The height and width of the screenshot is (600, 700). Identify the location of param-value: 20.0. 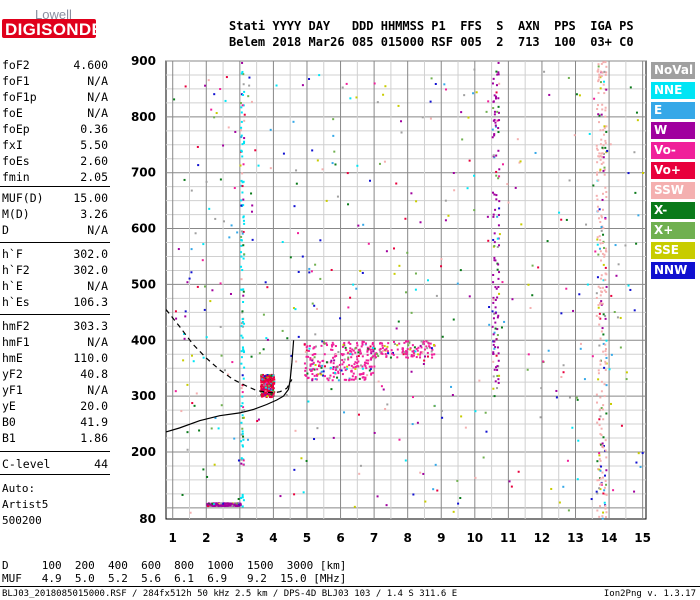
(94, 406).